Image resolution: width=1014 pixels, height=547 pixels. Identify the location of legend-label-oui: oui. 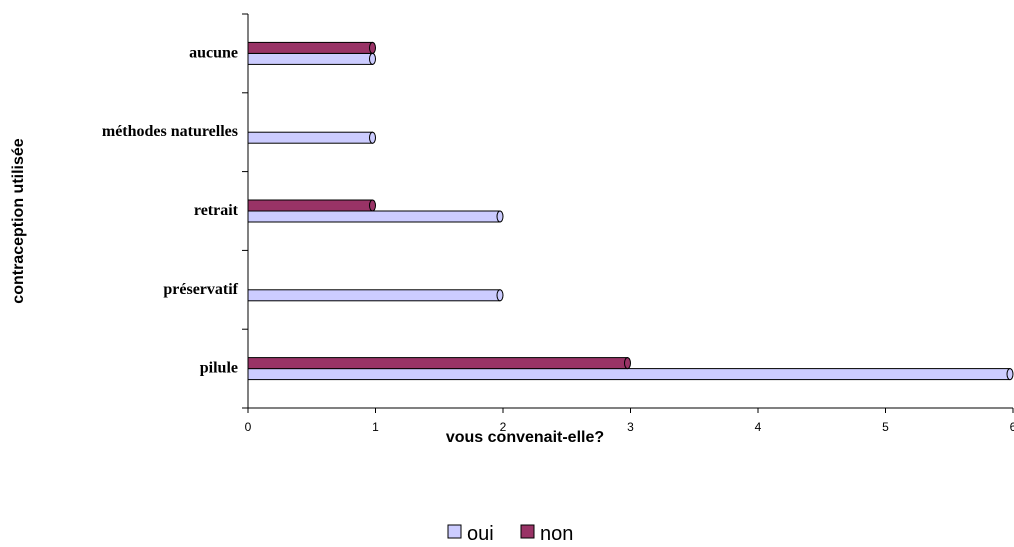
(480, 534).